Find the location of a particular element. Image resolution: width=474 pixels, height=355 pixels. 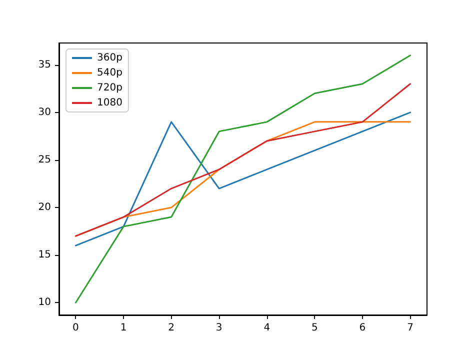

legend-label: 1080 is located at coordinates (109, 103).